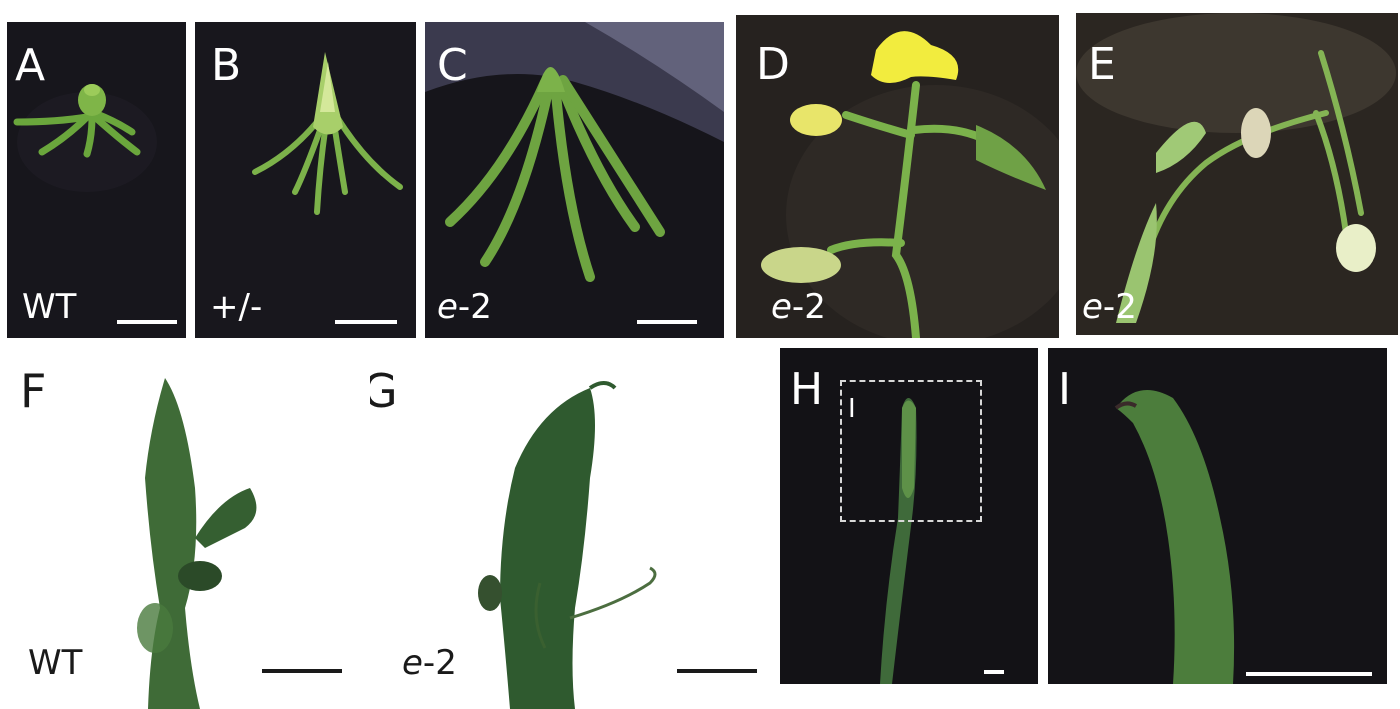  Describe the element at coordinates (807, 389) in the screenshot. I see `panel-h-letter: H` at that location.